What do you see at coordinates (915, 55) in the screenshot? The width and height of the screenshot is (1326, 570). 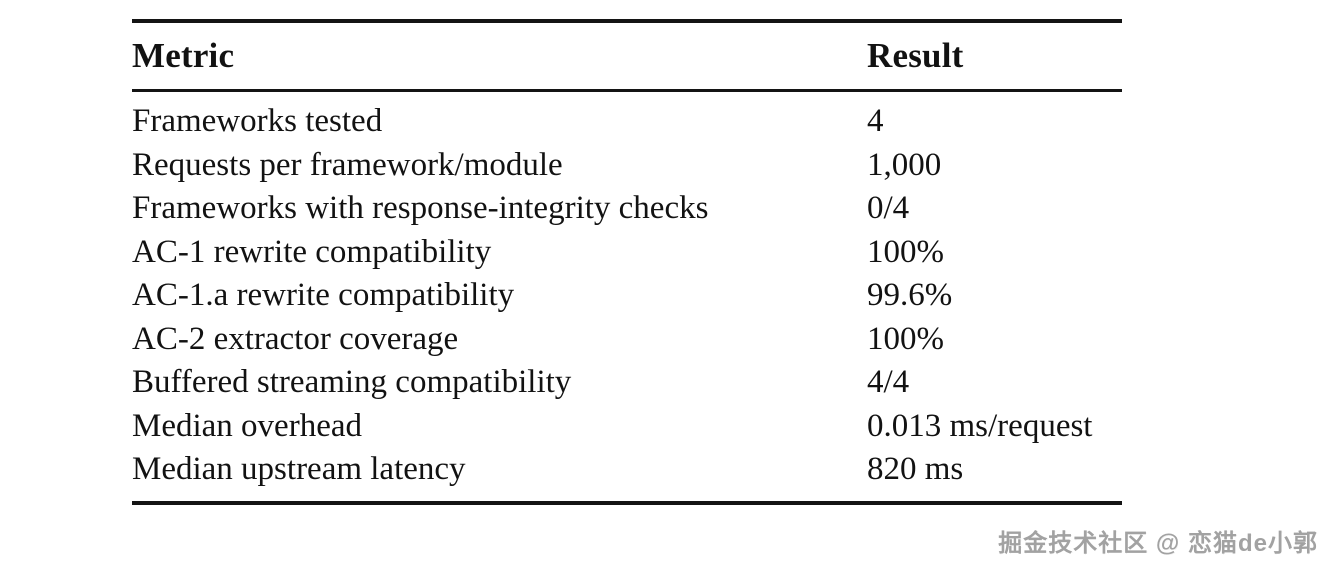 I see `result-column-header: Result` at bounding box center [915, 55].